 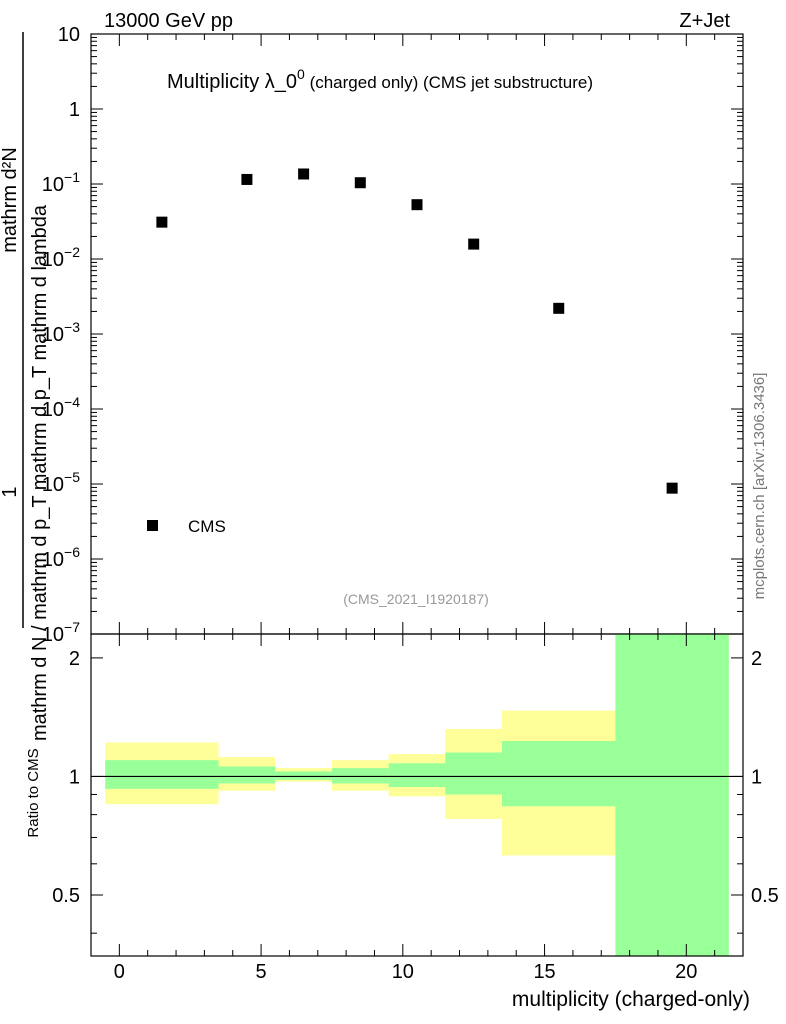 I want to click on ylabel-numerator-1: 1, so click(x=10, y=491).